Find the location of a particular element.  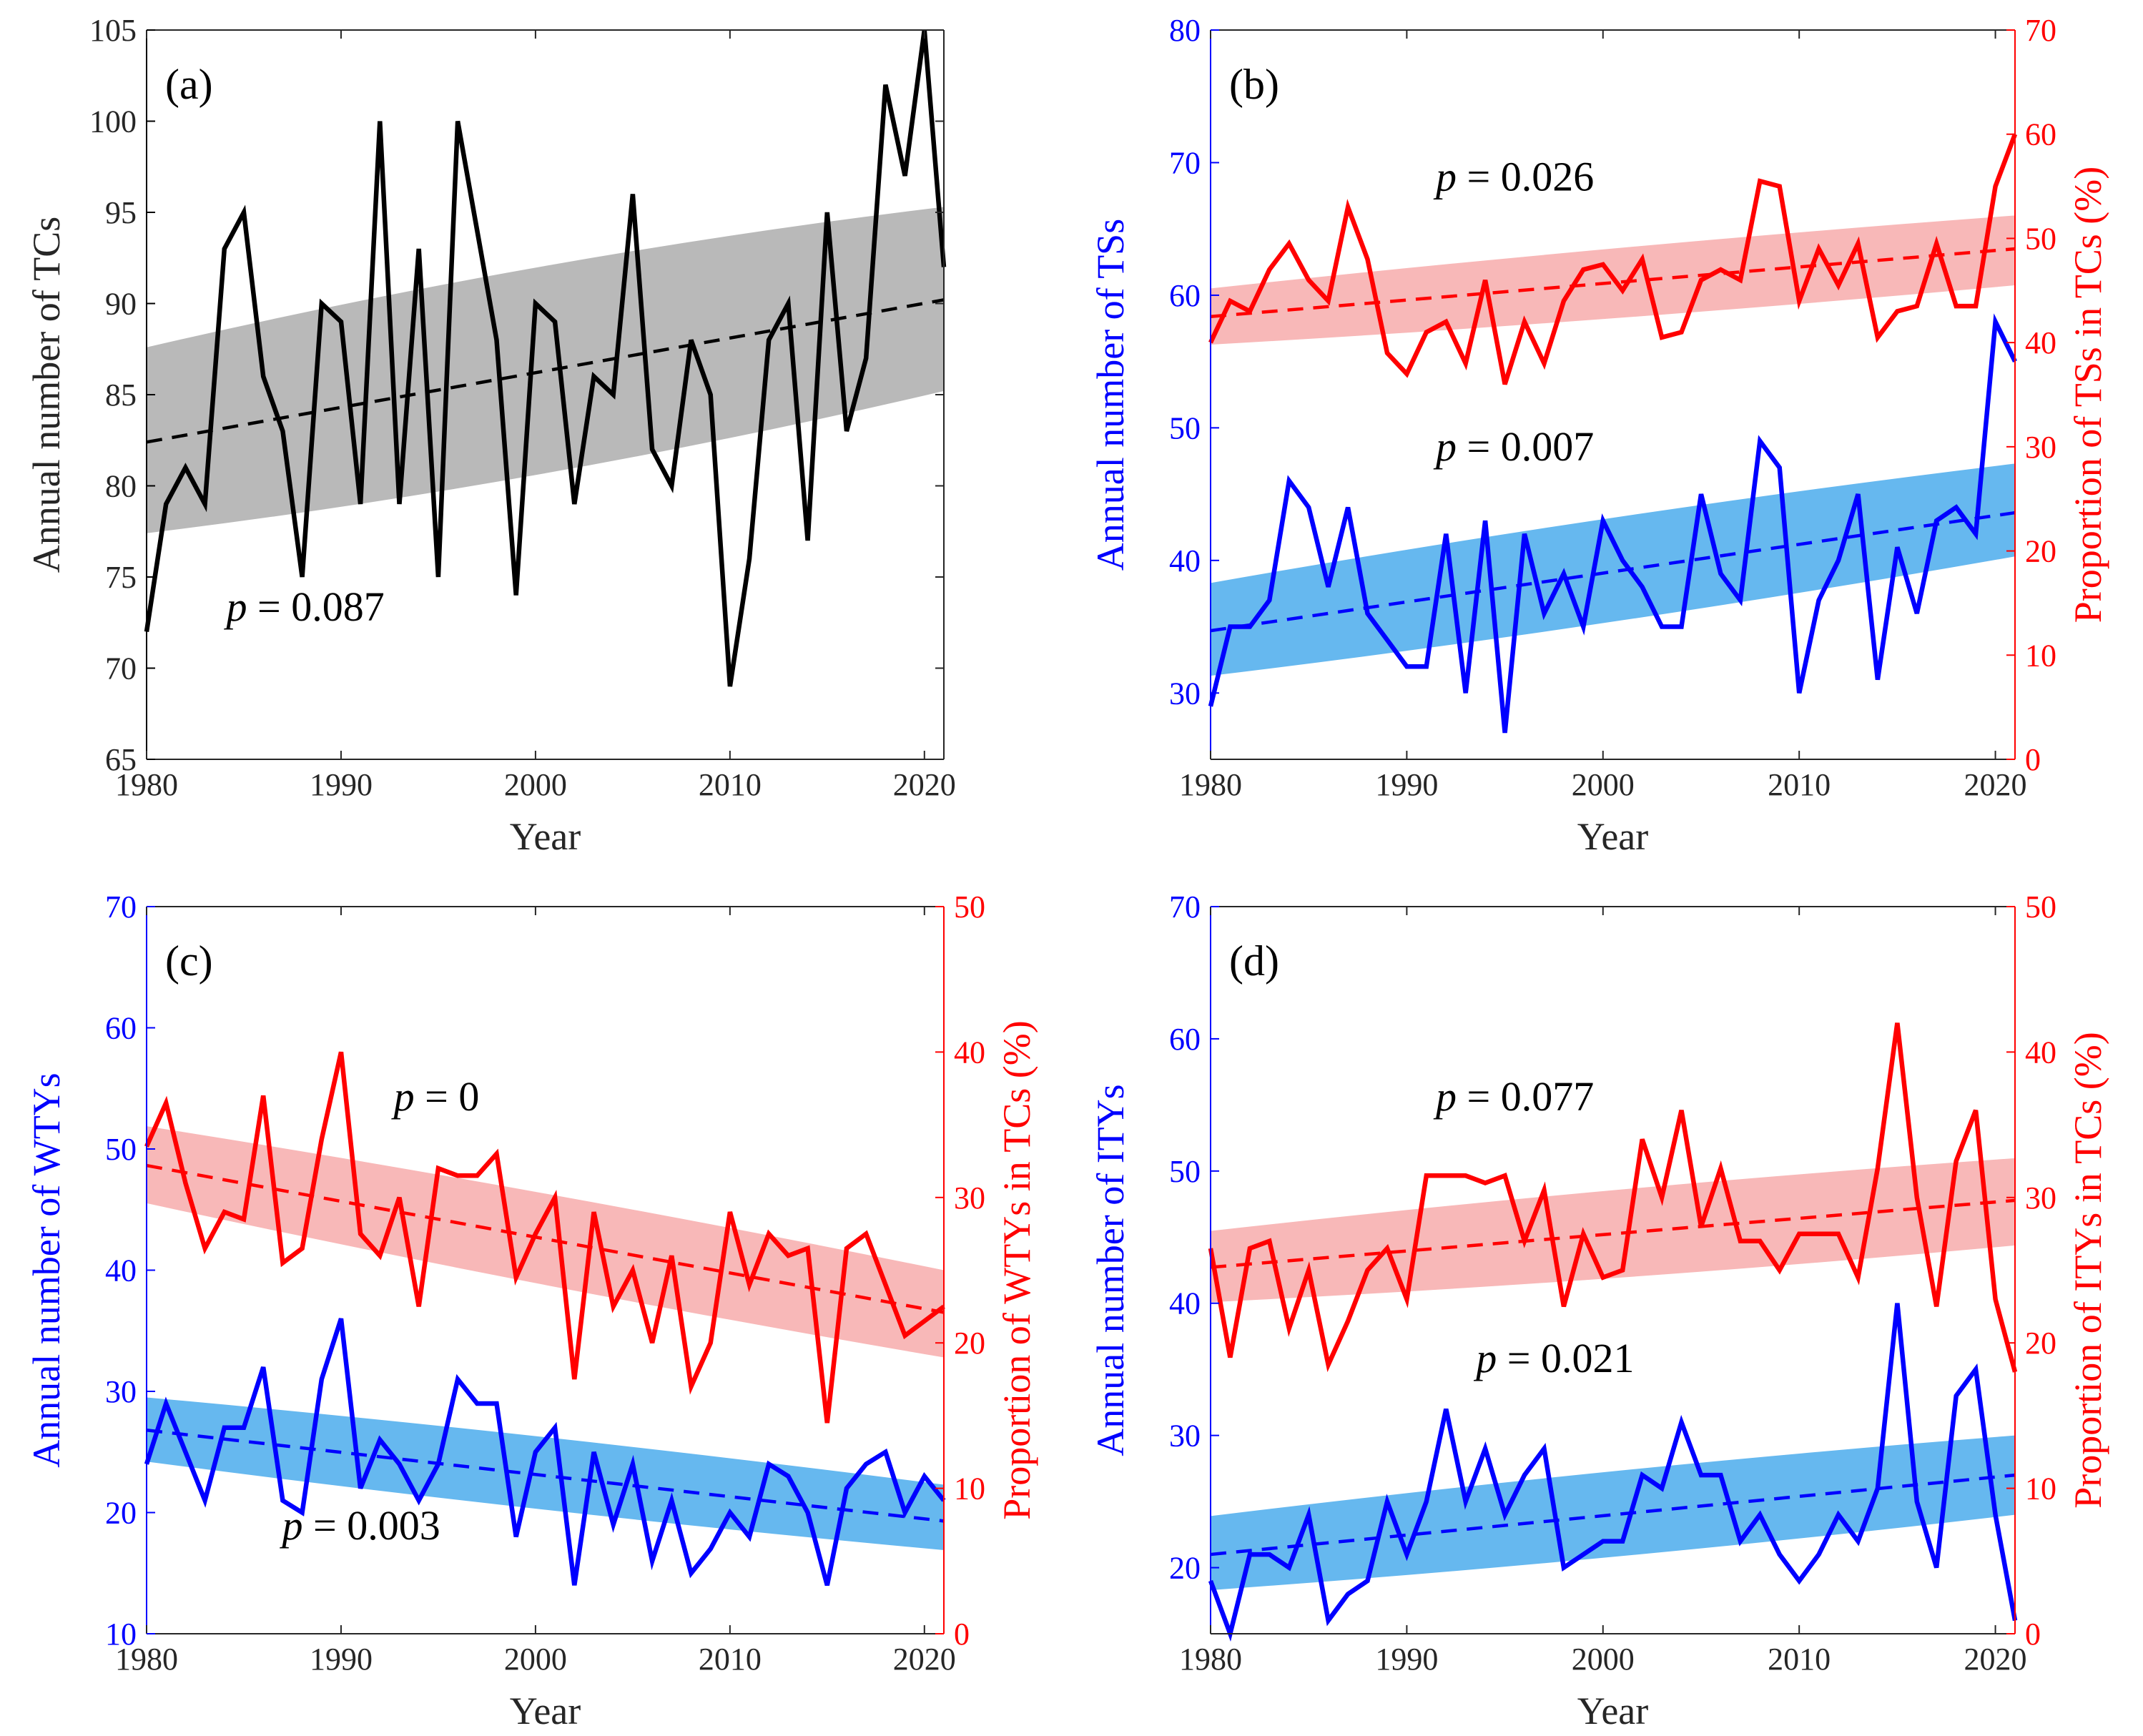

y-tick-label-right: 70 is located at coordinates (2040, 30).